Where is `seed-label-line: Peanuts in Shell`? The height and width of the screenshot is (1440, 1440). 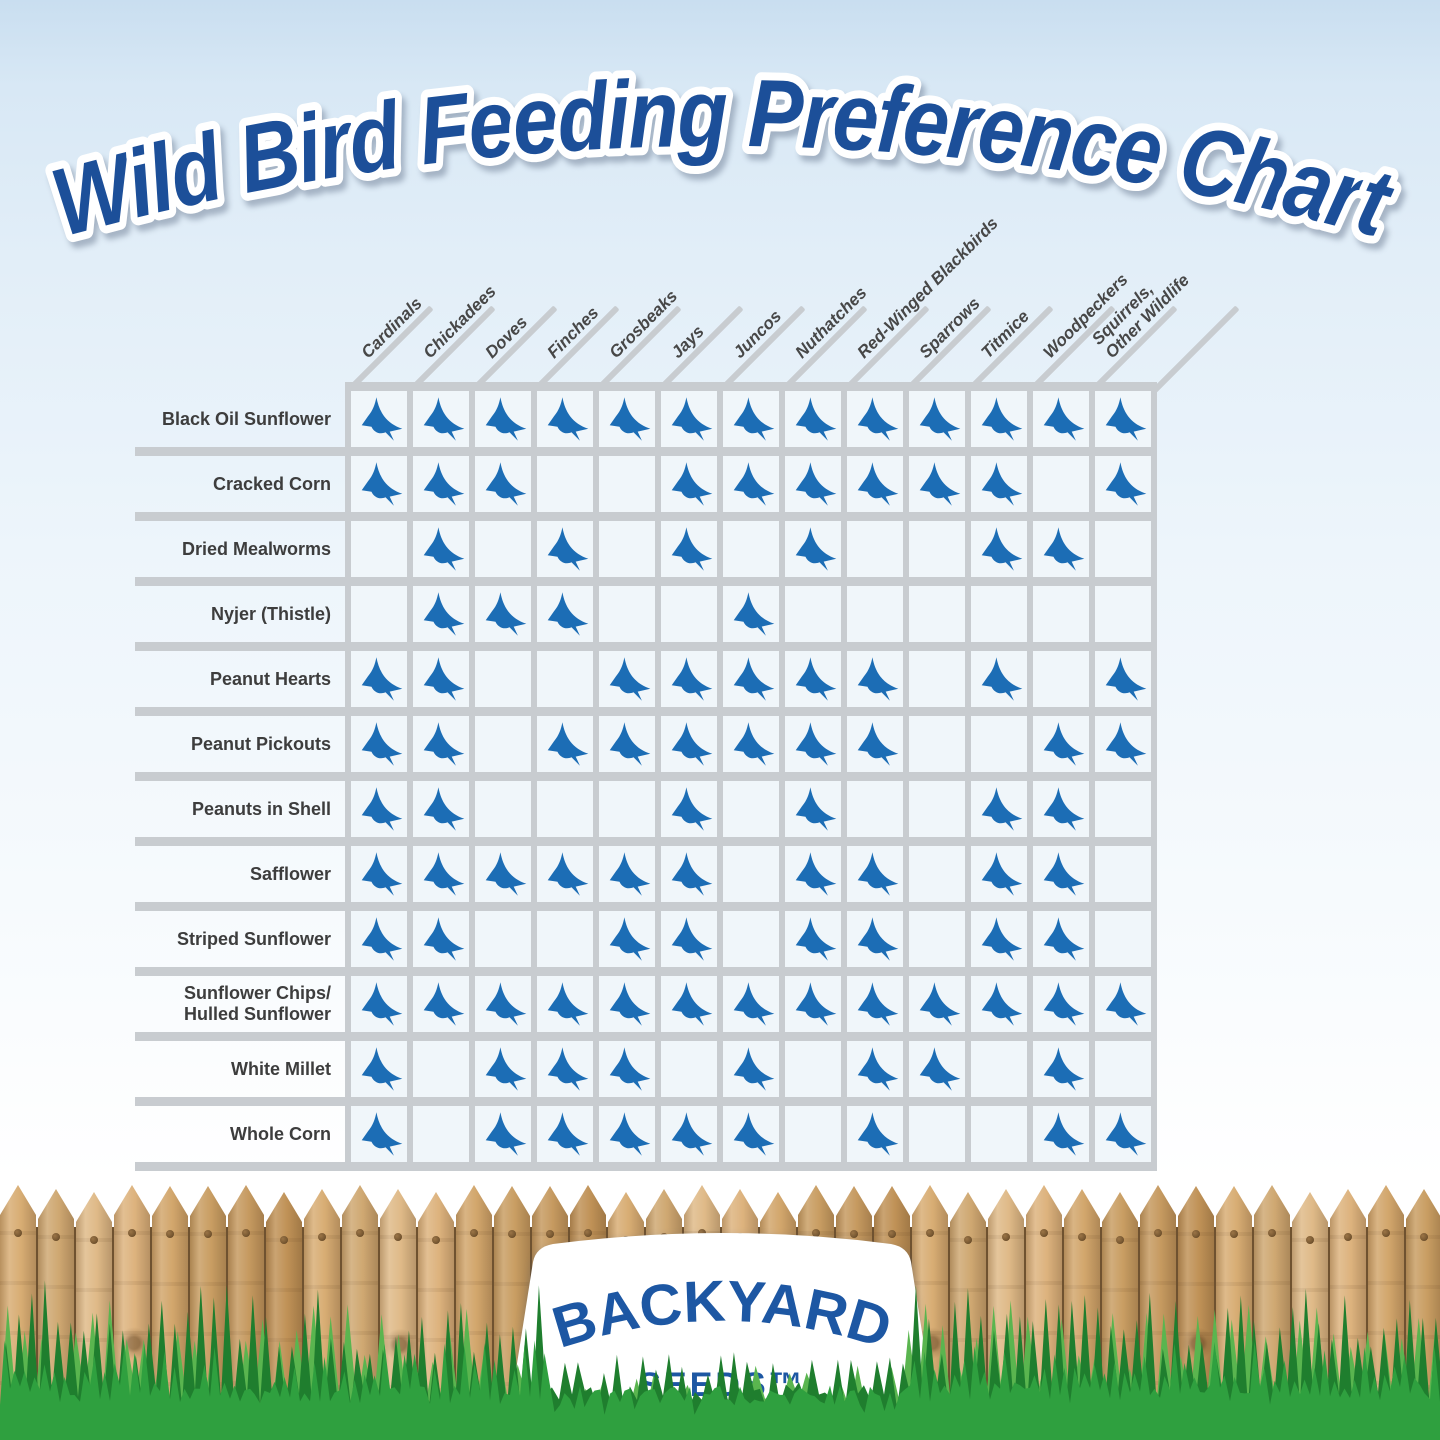
seed-label-line: Peanuts in Shell is located at coordinates (261, 808).